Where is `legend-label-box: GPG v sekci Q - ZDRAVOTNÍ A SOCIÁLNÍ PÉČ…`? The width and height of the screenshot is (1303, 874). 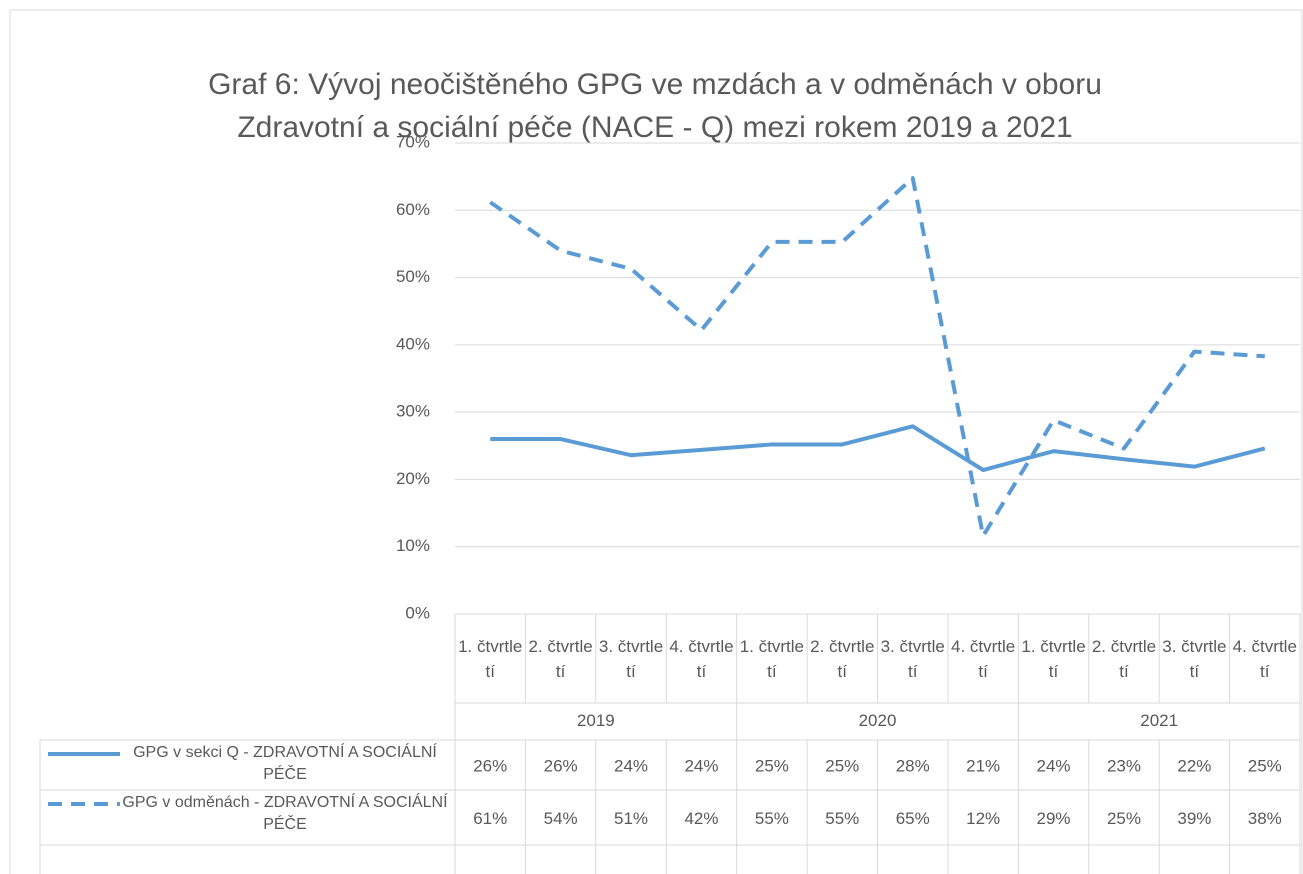 legend-label-box: GPG v sekci Q - ZDRAVOTNÍ A SOCIÁLNÍ PÉČ… is located at coordinates (285, 763).